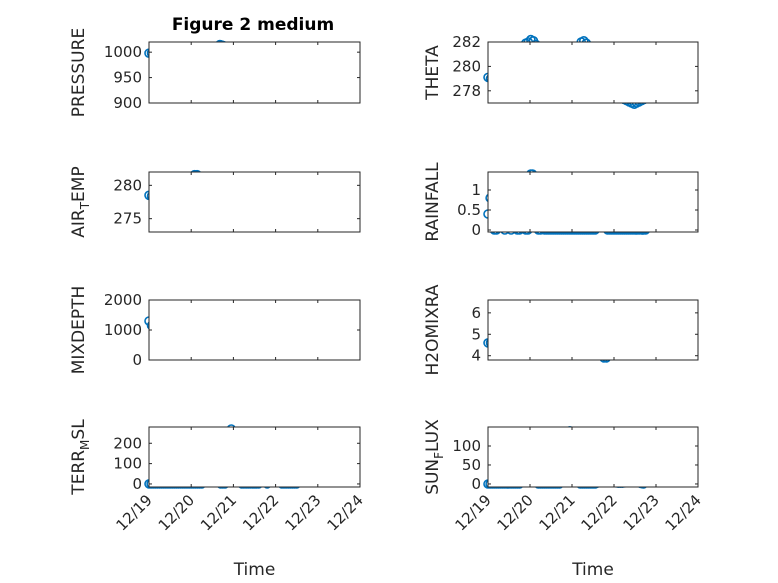 The height and width of the screenshot is (583, 778). What do you see at coordinates (79, 72) in the screenshot?
I see `y-axis-label: PRESSURE` at bounding box center [79, 72].